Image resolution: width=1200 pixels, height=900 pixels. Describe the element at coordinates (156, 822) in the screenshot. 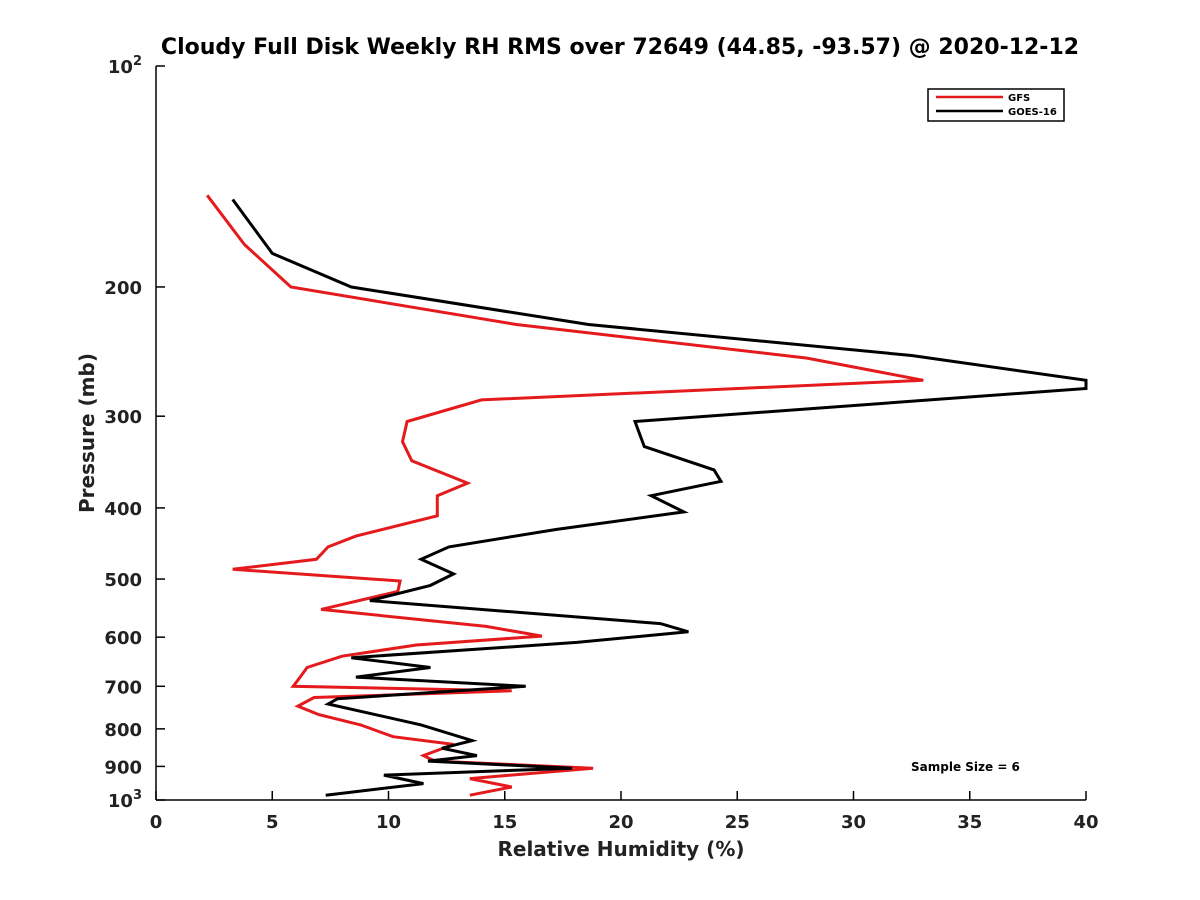

I see `x-tick-label: 0` at that location.